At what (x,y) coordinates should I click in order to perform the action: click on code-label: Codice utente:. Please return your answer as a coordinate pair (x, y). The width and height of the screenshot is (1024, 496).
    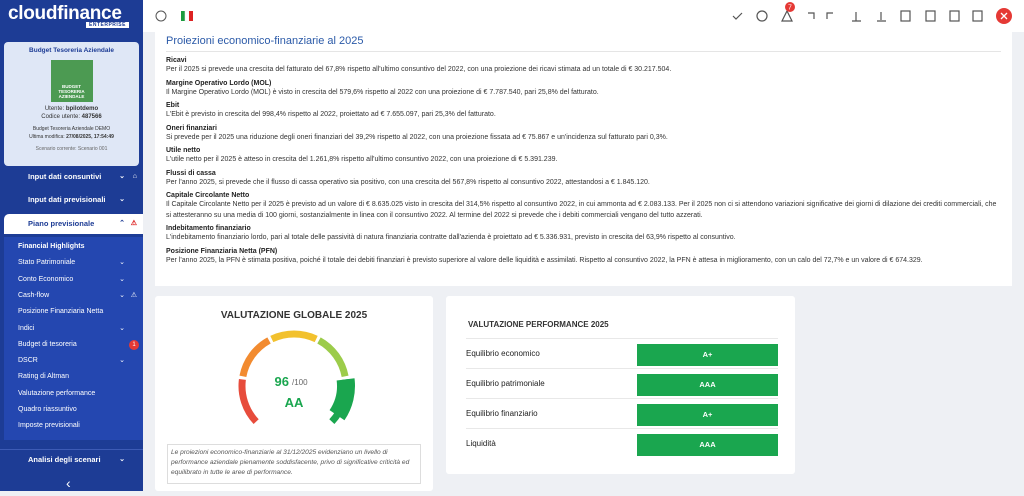
    Looking at the image, I should click on (60, 117).